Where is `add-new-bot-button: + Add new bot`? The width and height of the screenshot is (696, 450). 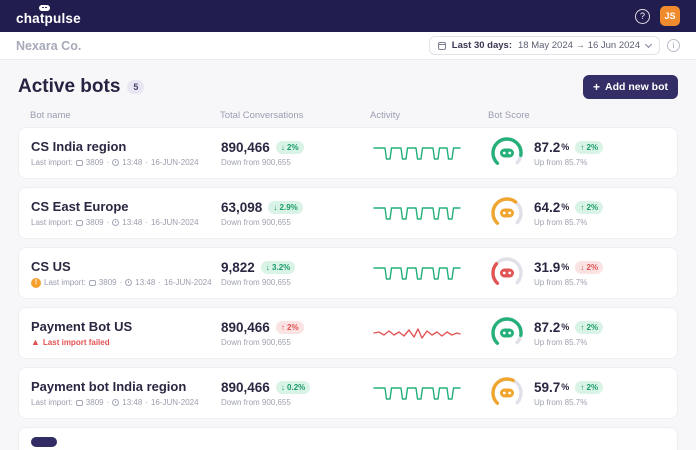 add-new-bot-button: + Add new bot is located at coordinates (630, 87).